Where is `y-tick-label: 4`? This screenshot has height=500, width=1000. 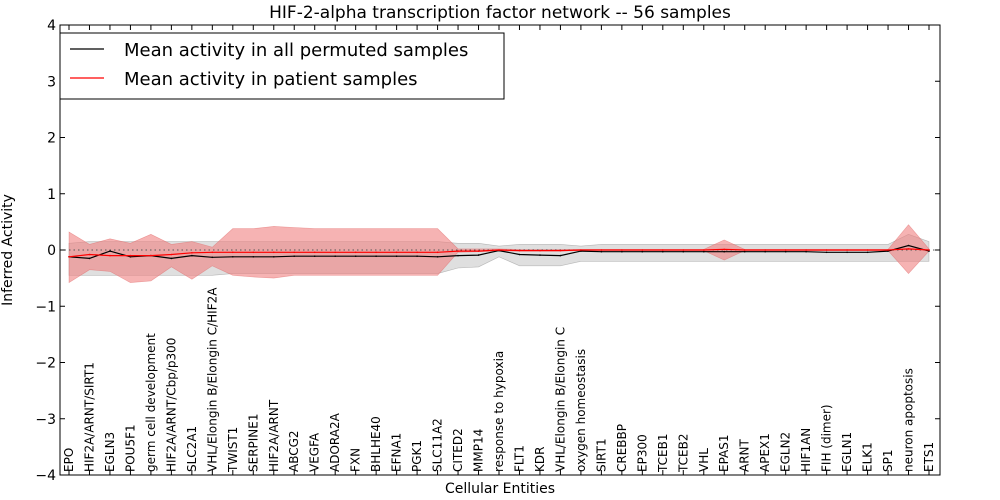 y-tick-label: 4 is located at coordinates (51, 26).